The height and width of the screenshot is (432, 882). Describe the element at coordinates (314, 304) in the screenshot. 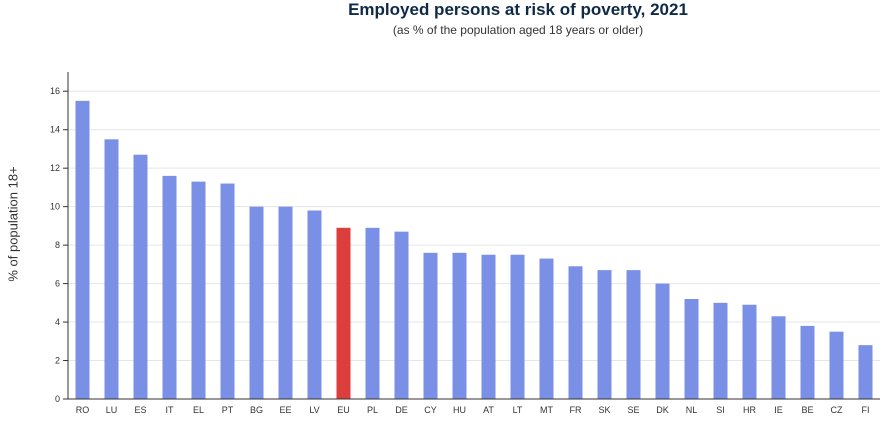

I see `bar-lv` at that location.